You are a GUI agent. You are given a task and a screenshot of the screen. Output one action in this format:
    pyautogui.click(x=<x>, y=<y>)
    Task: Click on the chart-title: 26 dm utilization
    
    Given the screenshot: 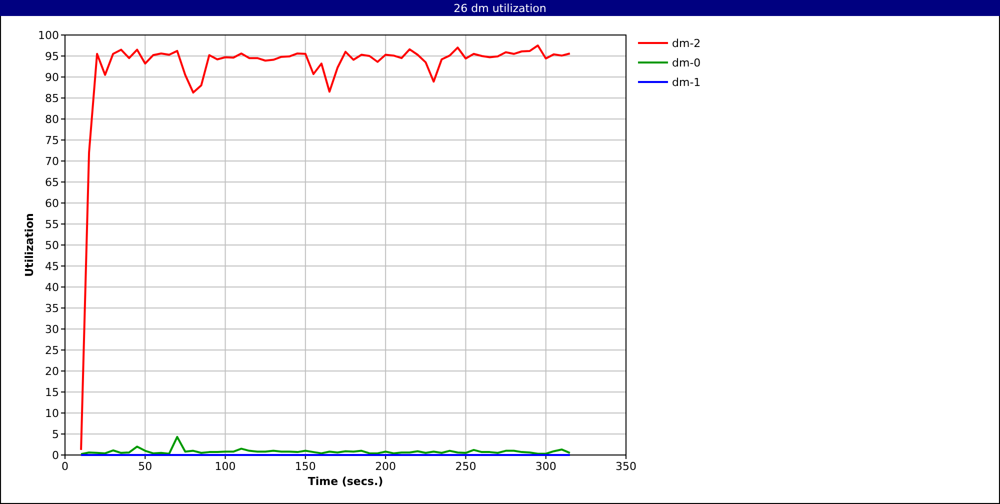 What is the action you would take?
    pyautogui.click(x=500, y=8)
    